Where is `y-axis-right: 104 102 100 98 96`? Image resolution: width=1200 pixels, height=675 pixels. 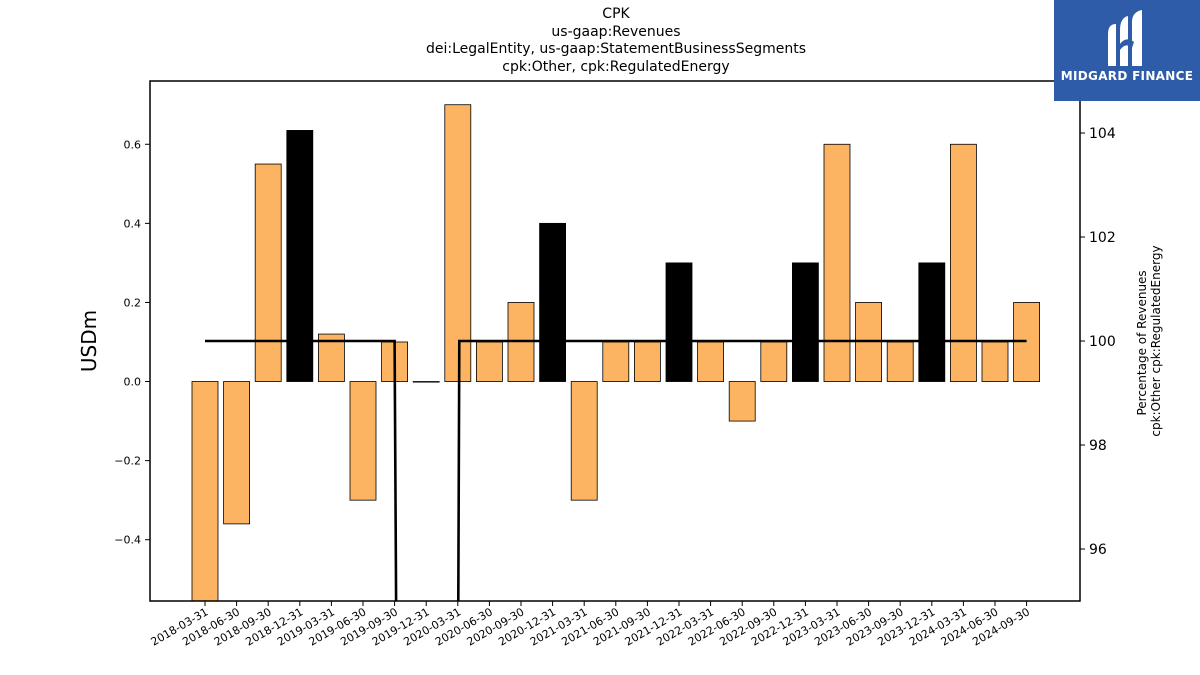 y-axis-right: 104 102 100 98 96 is located at coordinates (1098, 342).